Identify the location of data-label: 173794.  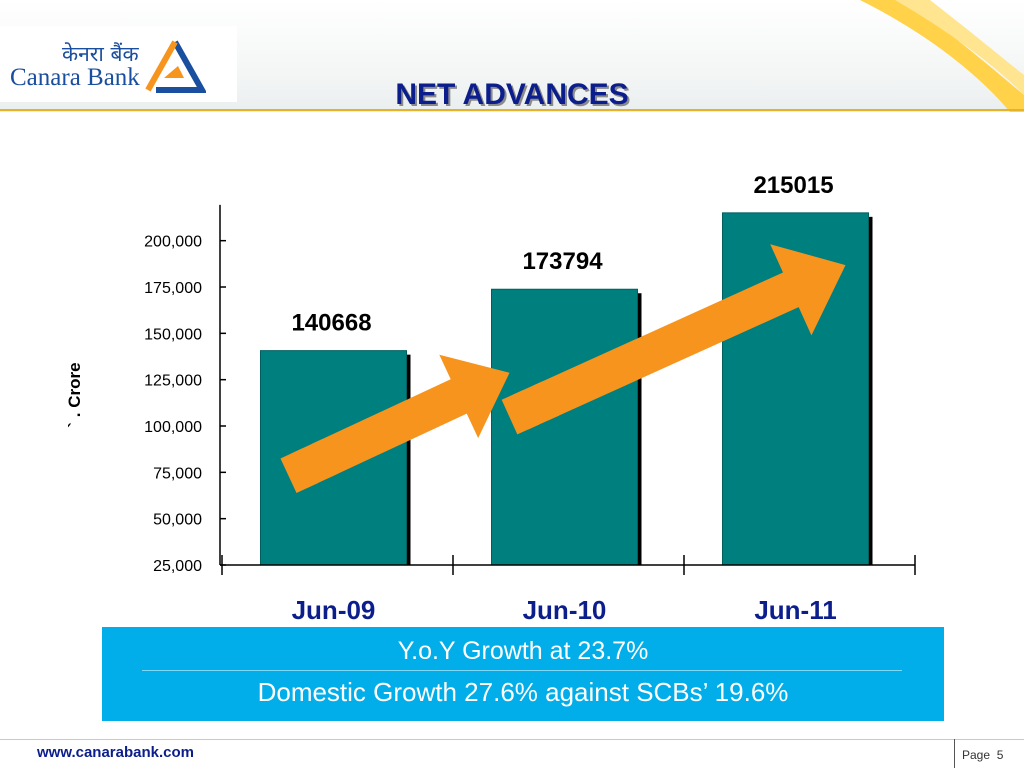
(562, 261).